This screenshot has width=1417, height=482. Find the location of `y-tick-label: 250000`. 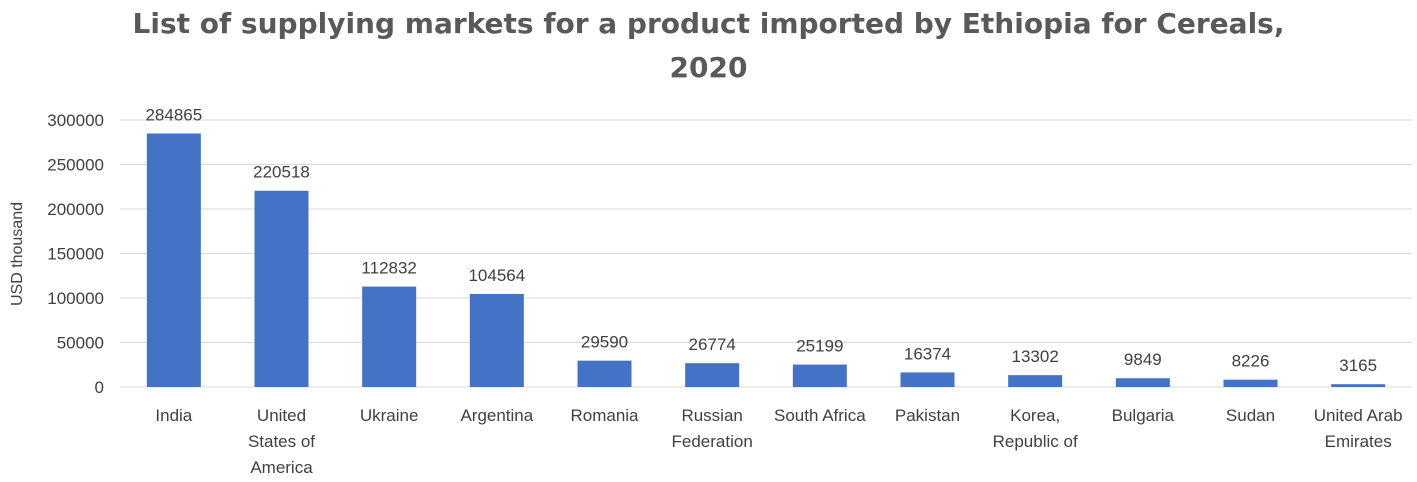

y-tick-label: 250000 is located at coordinates (75, 165).